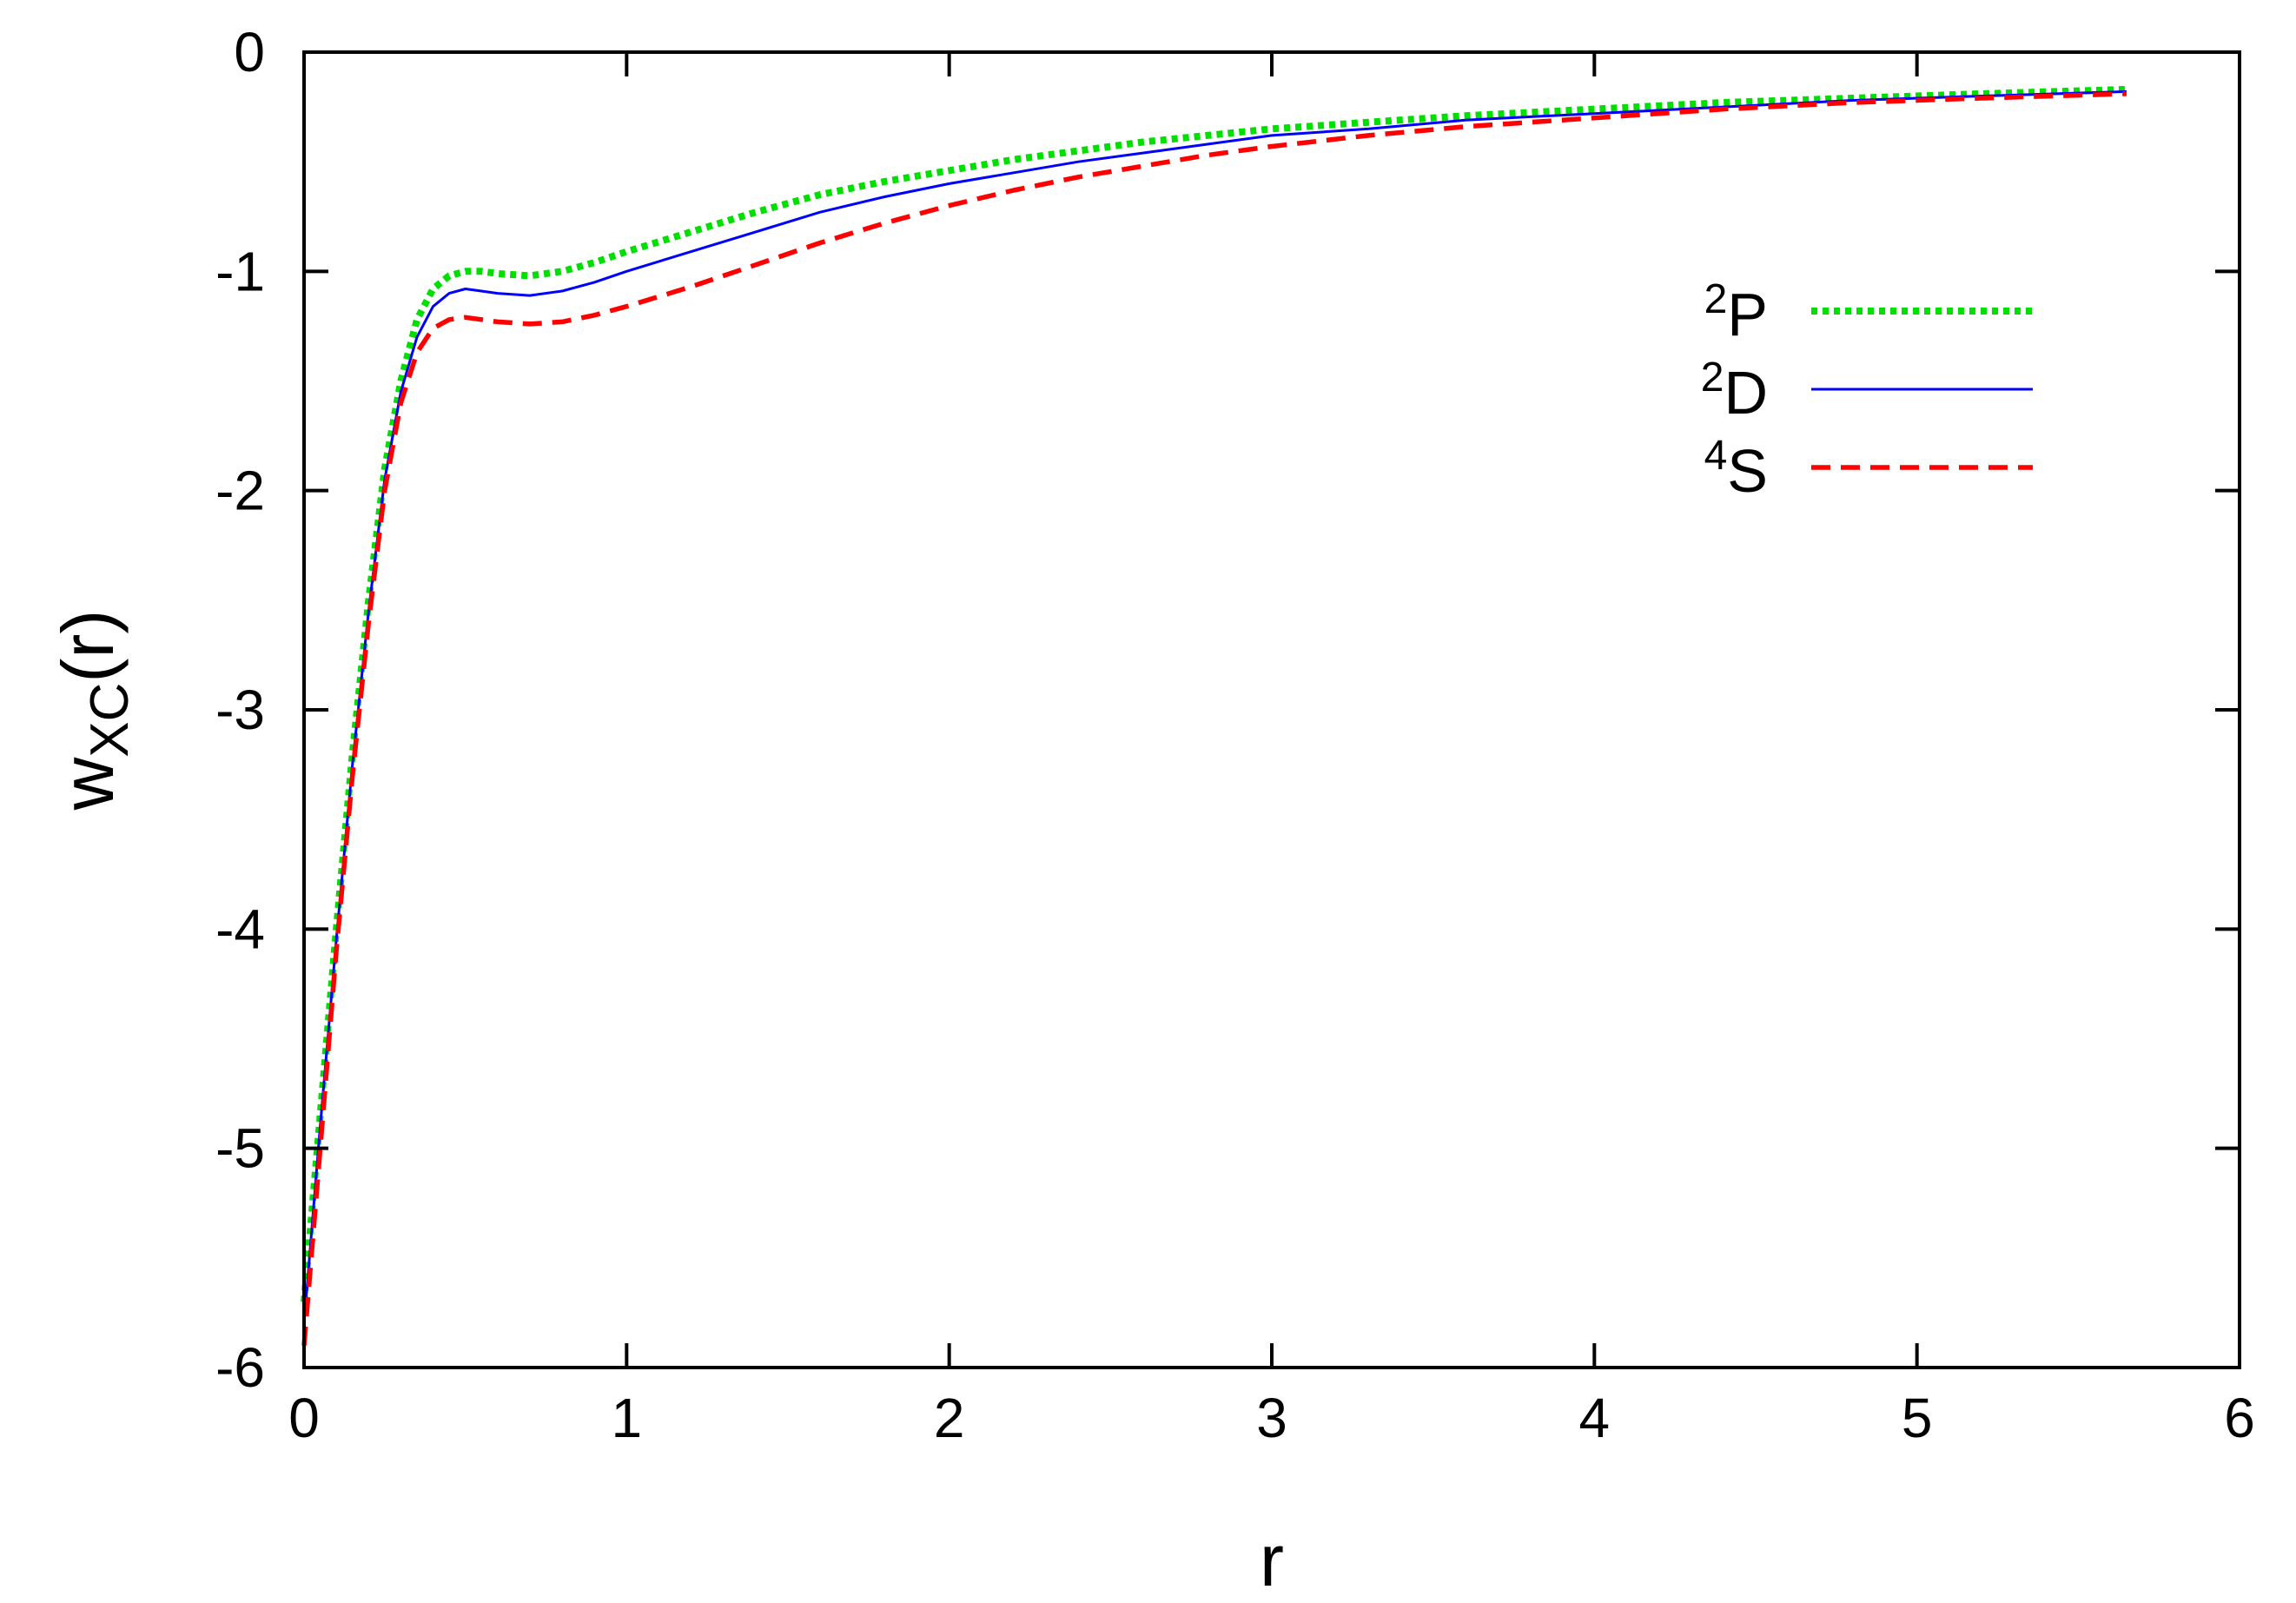 This screenshot has width=2296, height=1603. What do you see at coordinates (240, 1367) in the screenshot?
I see `y-tick-label: -6` at bounding box center [240, 1367].